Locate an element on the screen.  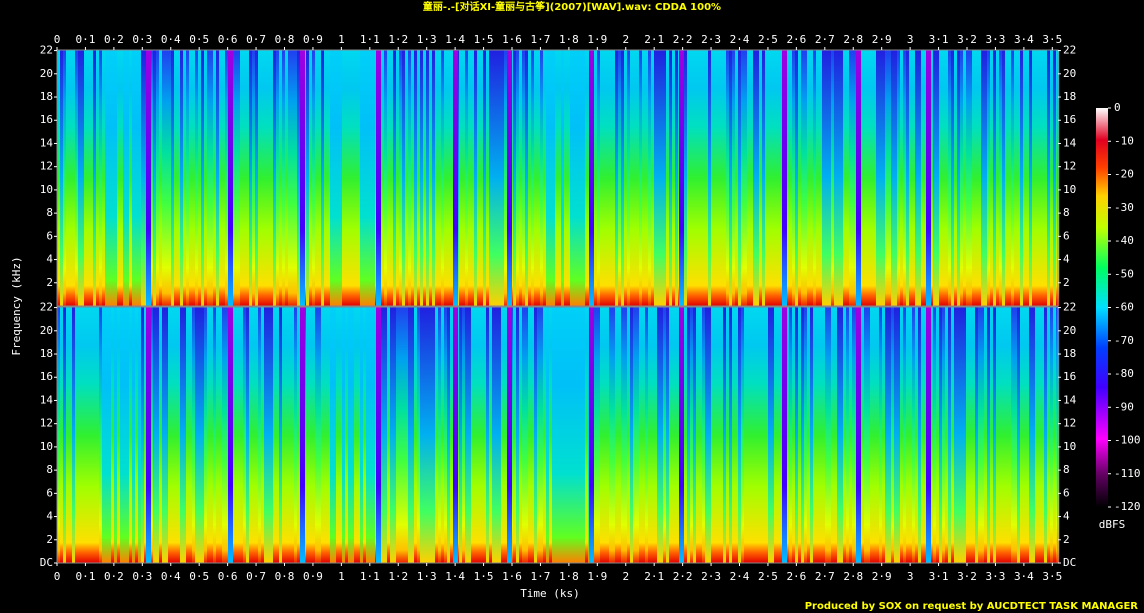
x-tick-label: 3·4 is located at coordinates (1024, 576).